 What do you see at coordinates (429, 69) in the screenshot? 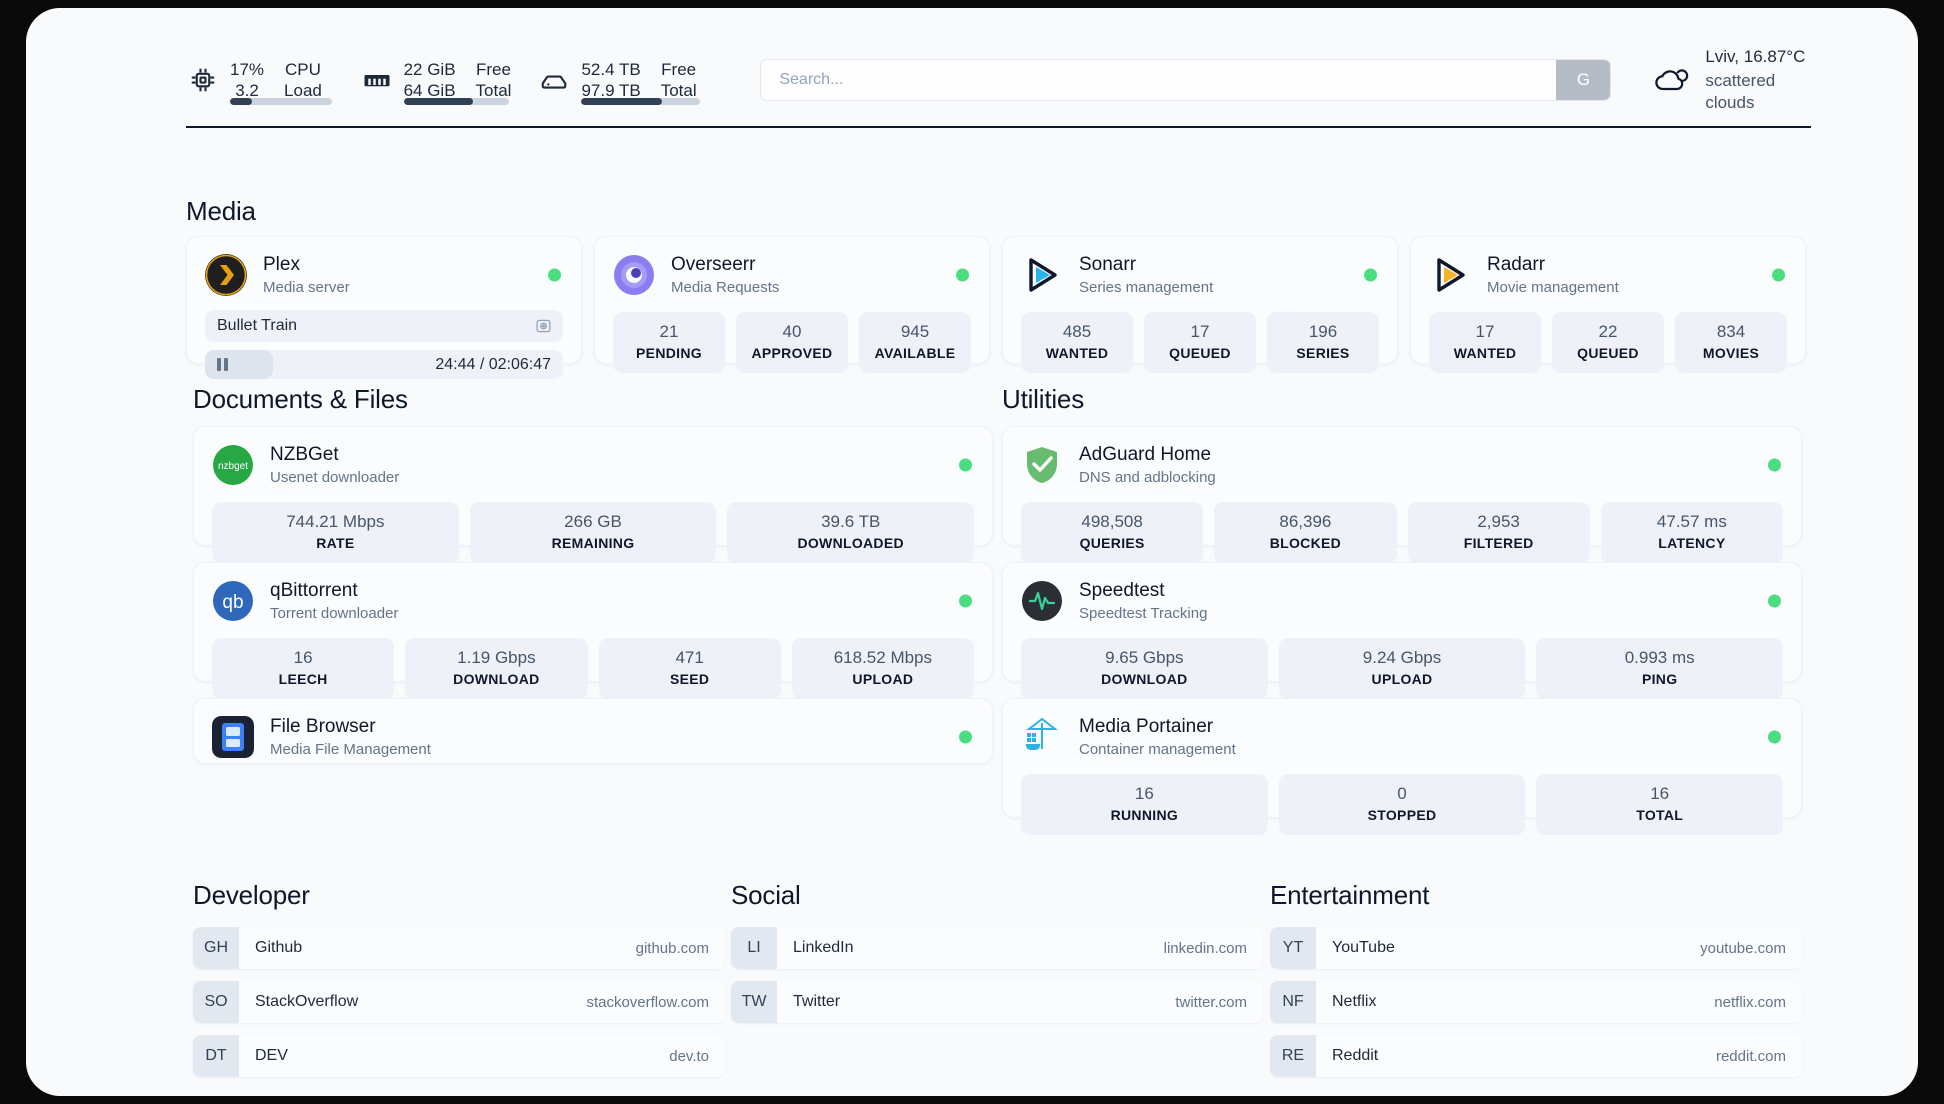
I see `memory-free: 22 GiB` at bounding box center [429, 69].